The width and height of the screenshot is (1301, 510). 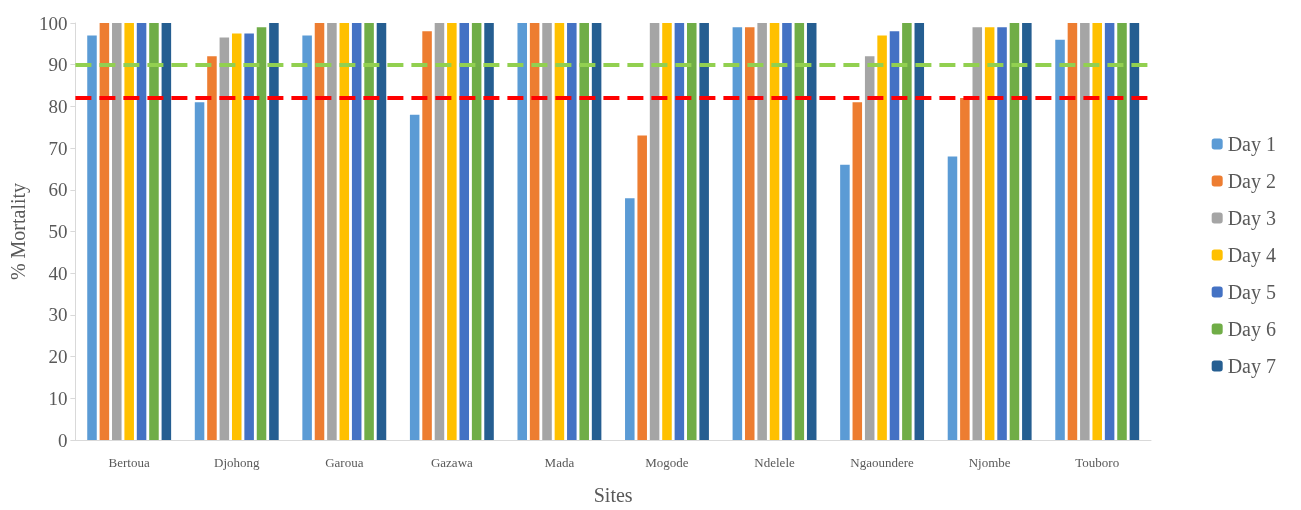 What do you see at coordinates (613, 495) in the screenshot?
I see `x-axis-title: Sites` at bounding box center [613, 495].